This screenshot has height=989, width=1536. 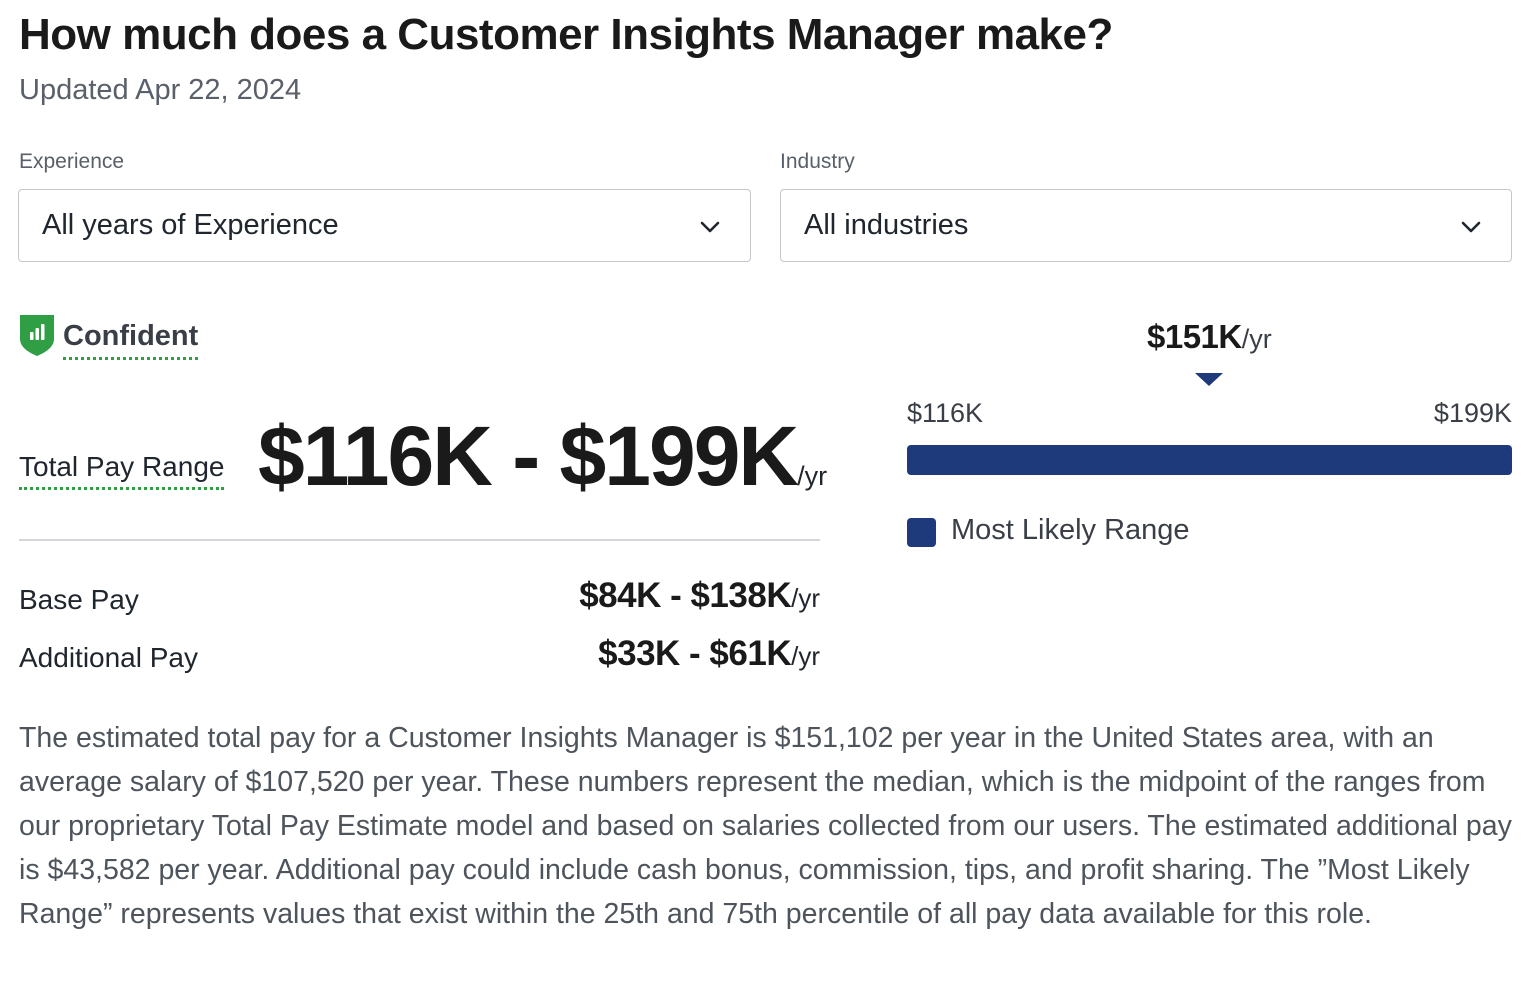 What do you see at coordinates (122, 470) in the screenshot?
I see `total-pay-range-label: Total Pay Range` at bounding box center [122, 470].